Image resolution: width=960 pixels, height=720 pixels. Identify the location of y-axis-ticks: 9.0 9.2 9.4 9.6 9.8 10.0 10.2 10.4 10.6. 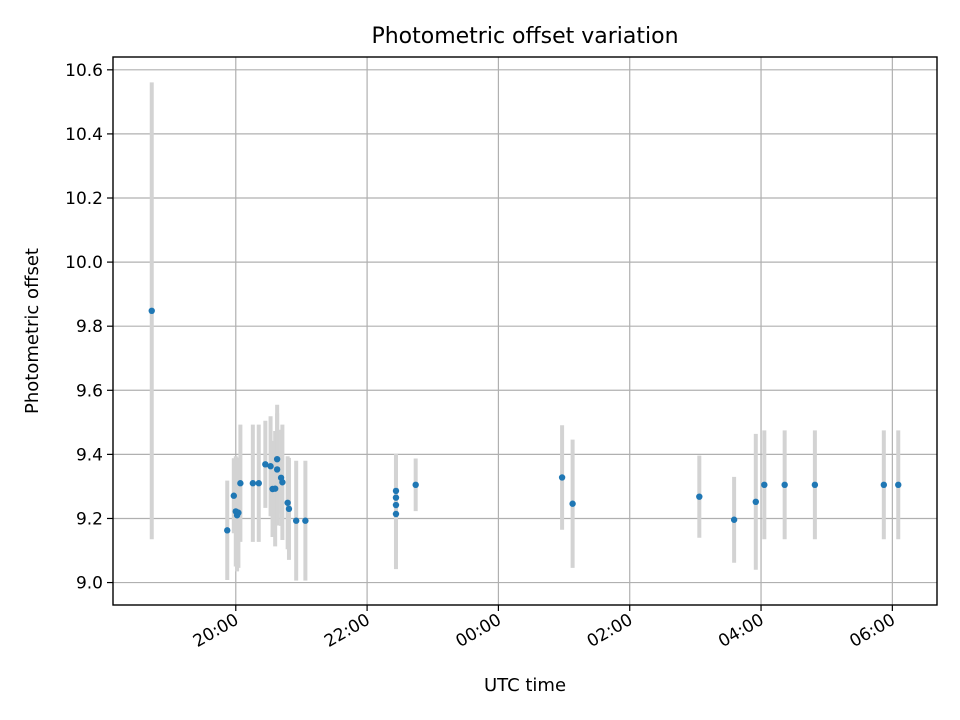
(89, 327).